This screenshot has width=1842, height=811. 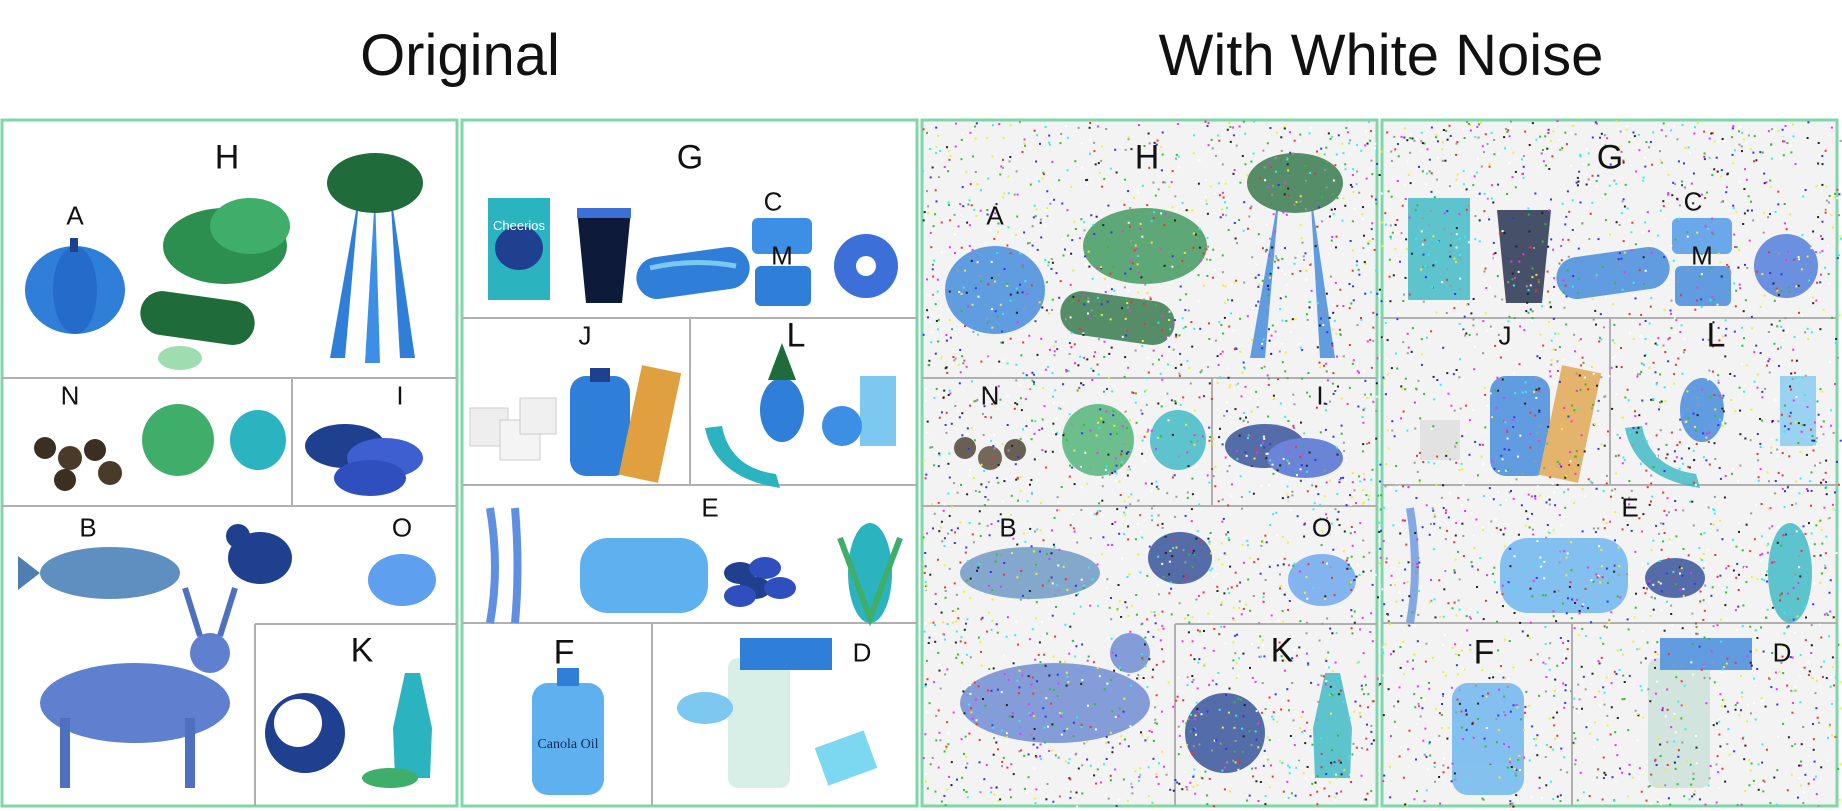 I want to click on carrots-icon, so click(x=375, y=258).